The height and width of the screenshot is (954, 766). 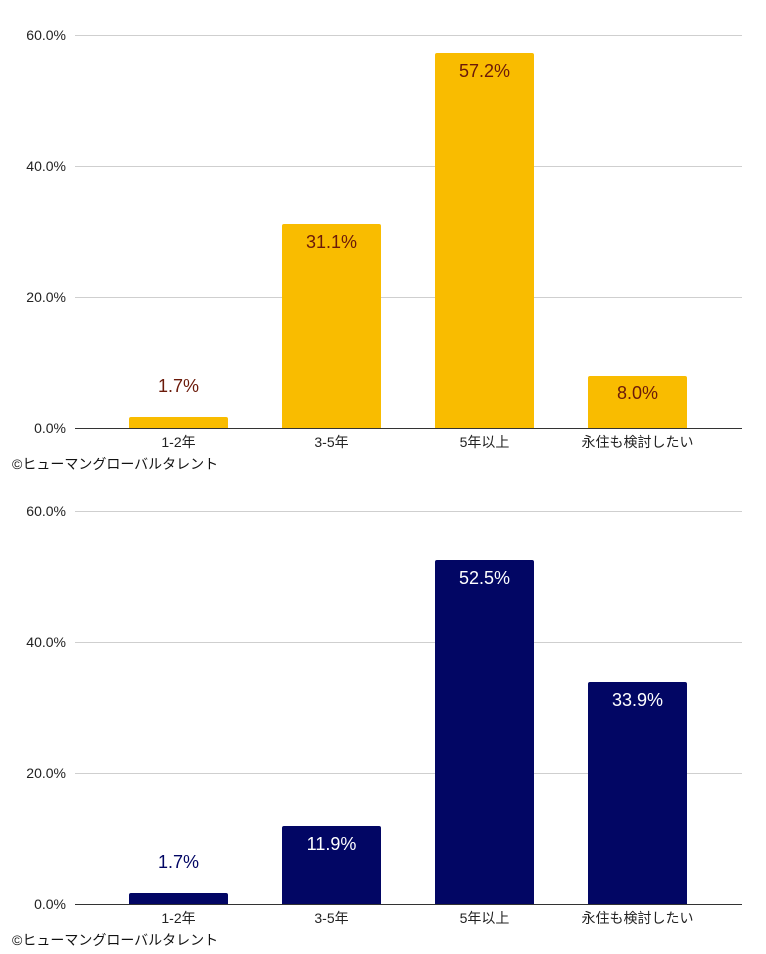 I want to click on value-label: 33.9%, so click(x=637, y=700).